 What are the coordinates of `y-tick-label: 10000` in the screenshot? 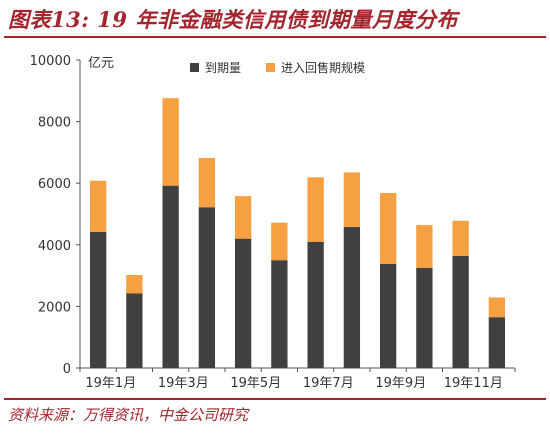 It's located at (50, 61).